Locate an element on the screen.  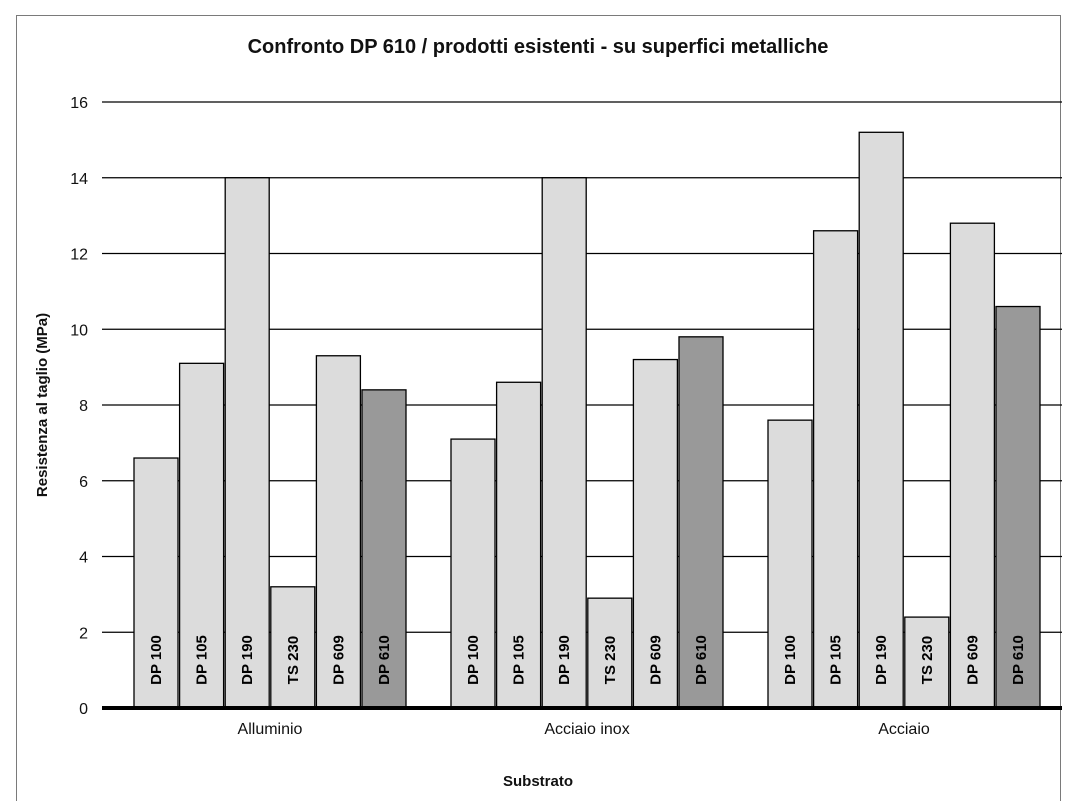
y-tick-label: 6 is located at coordinates (83, 482).